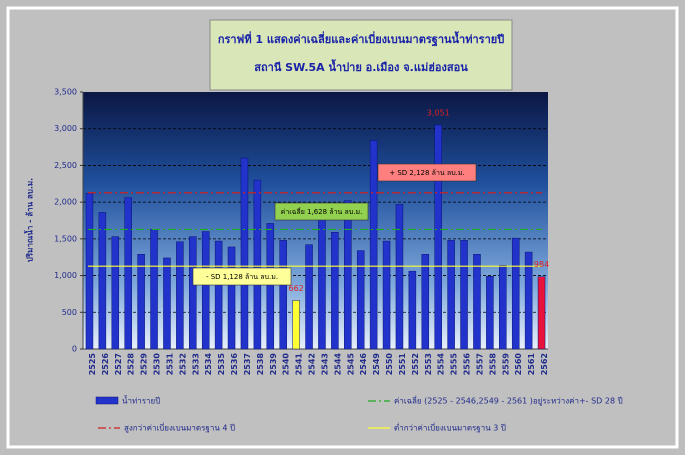  Describe the element at coordinates (402, 364) in the screenshot. I see `x-tick-label: 2551` at that location.